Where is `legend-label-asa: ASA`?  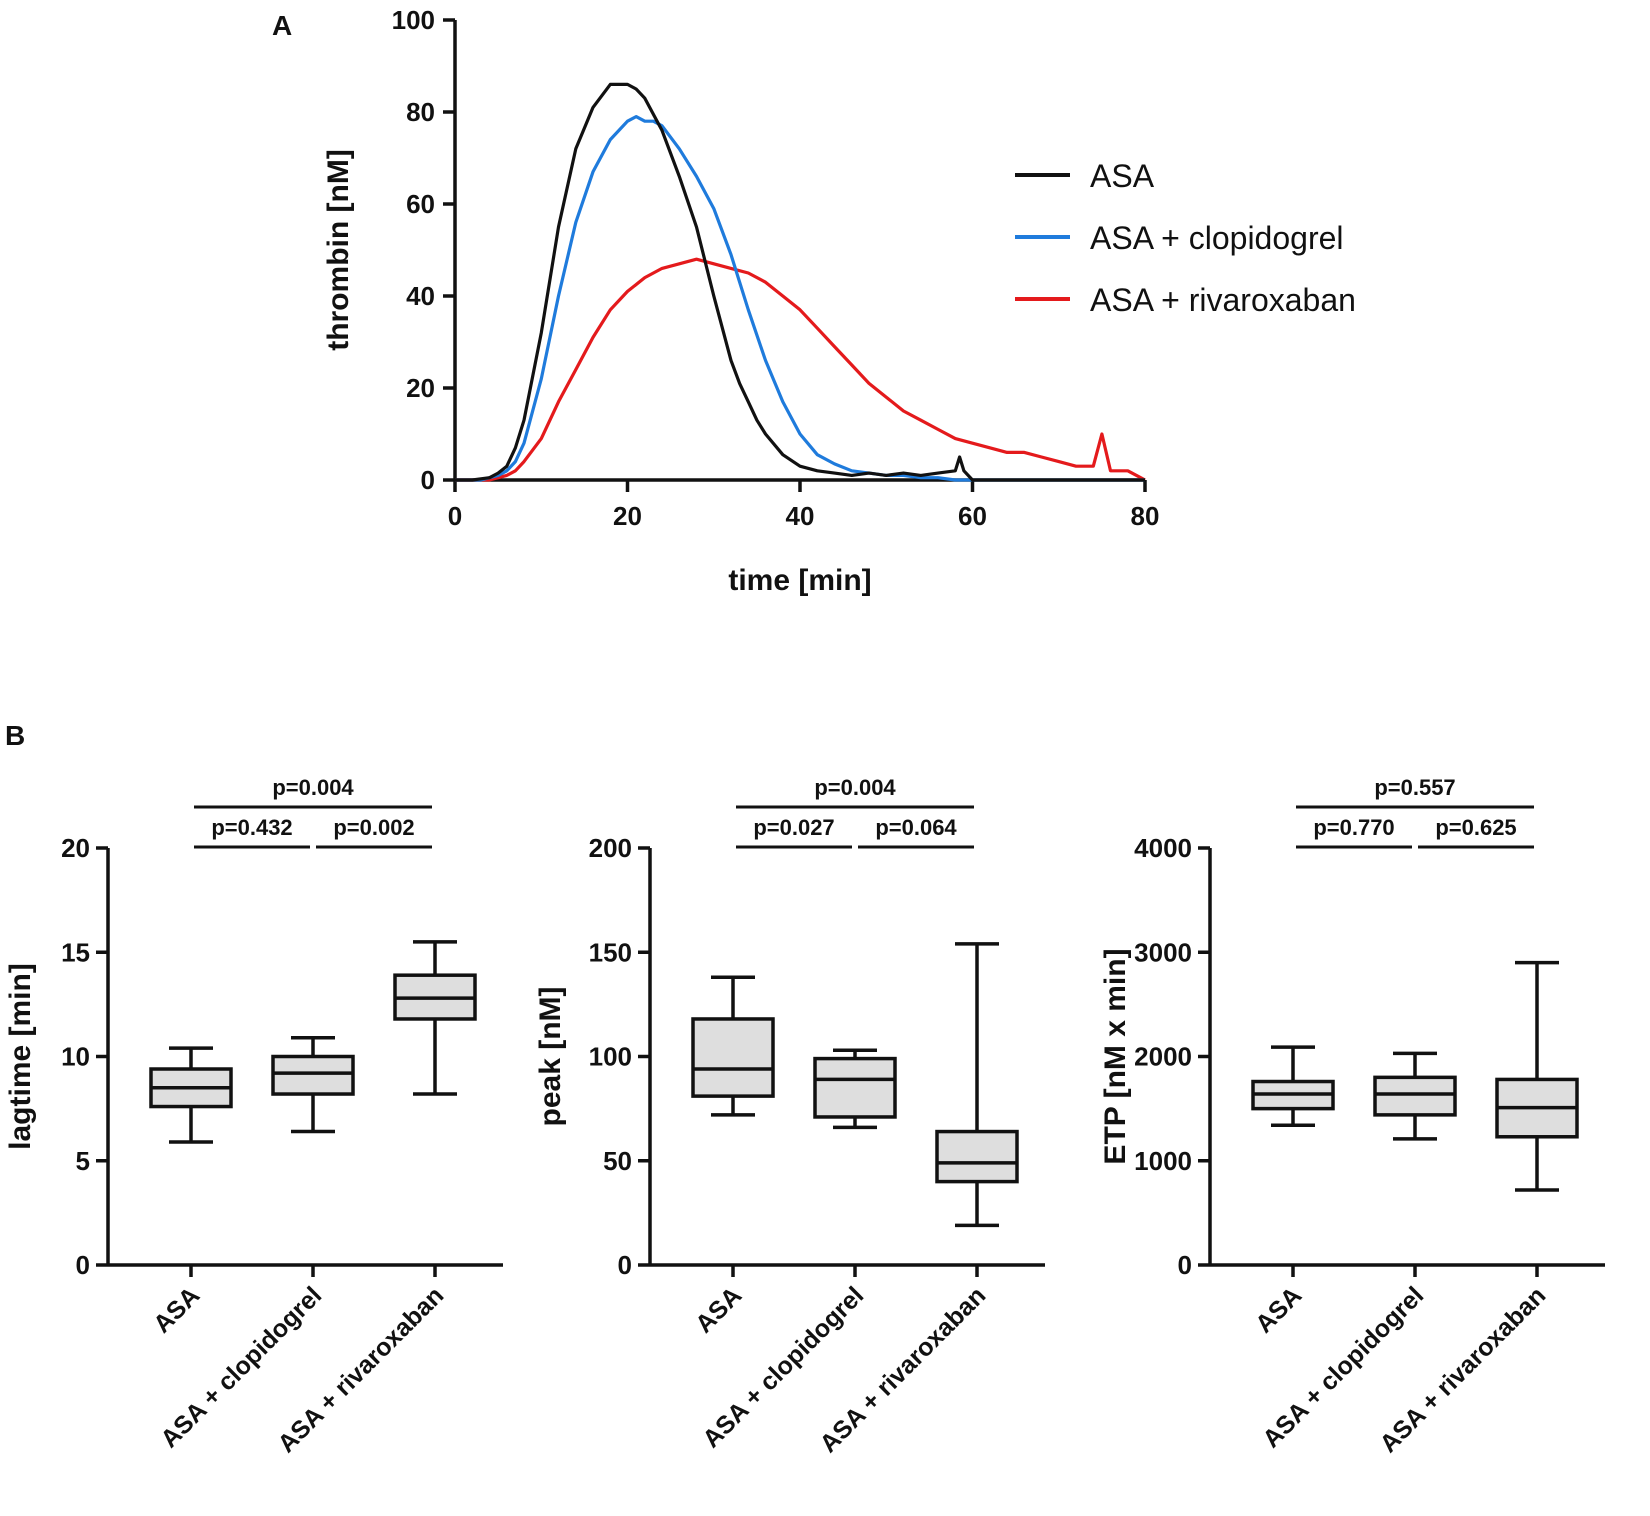
legend-label-asa: ASA is located at coordinates (1122, 176).